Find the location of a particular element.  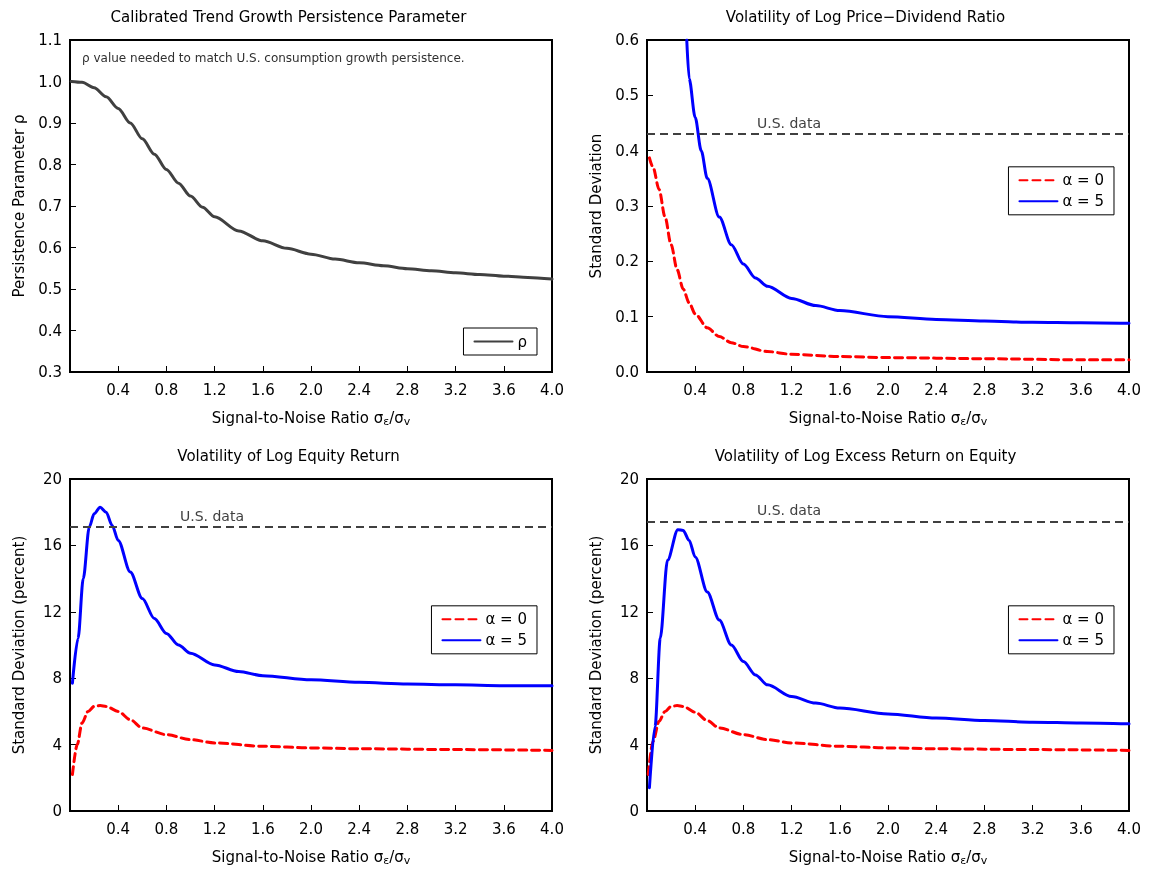

y-axis-title: Persistence Parameter ρ is located at coordinates (18, 206).